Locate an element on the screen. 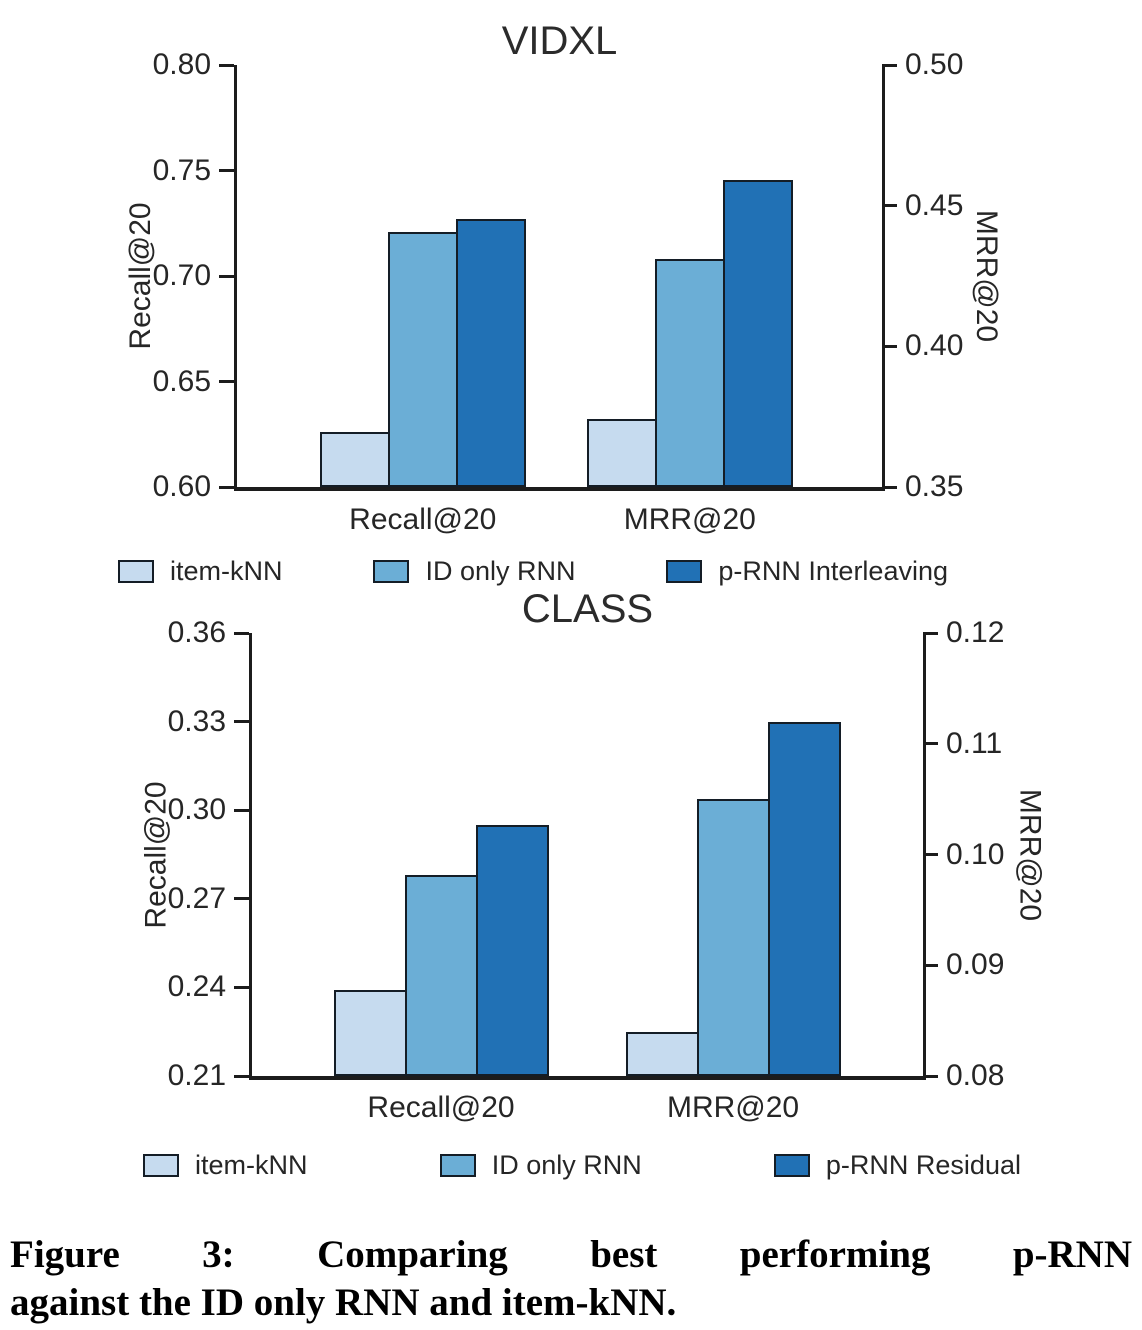 Image resolution: width=1142 pixels, height=1330 pixels. legend-item-p-rnn-interleaving: p-RNN Interleaving is located at coordinates (807, 571).